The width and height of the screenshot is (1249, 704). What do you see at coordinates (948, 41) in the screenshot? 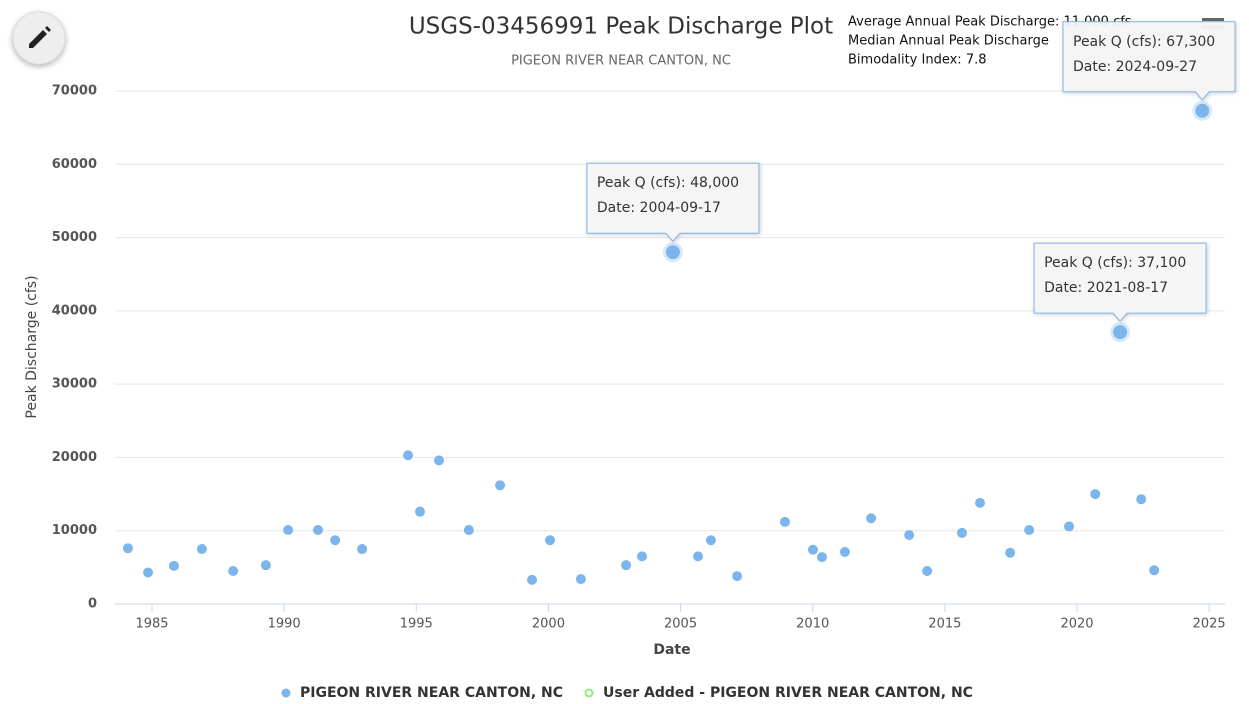
I see `info-line: Median Annual Peak Discharge` at bounding box center [948, 41].